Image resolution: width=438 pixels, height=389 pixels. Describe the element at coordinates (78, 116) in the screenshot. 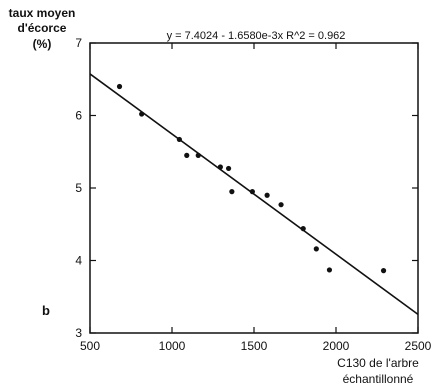

I see `y-tick-label: 6` at that location.